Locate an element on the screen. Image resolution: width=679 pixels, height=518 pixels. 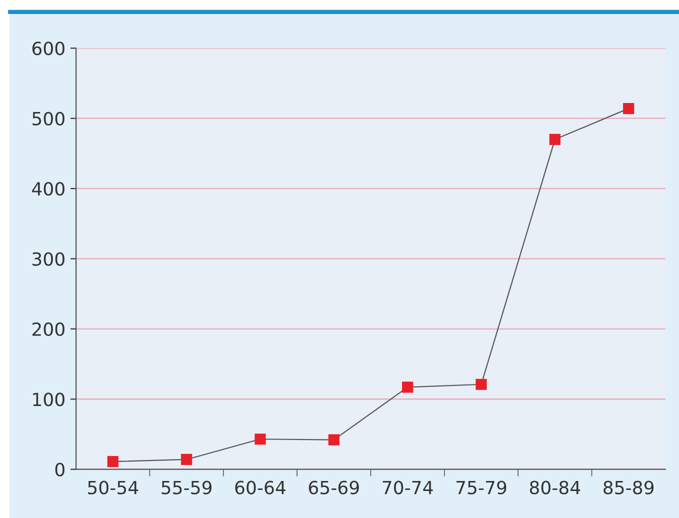
x-tick-label: 50-54 is located at coordinates (113, 487).